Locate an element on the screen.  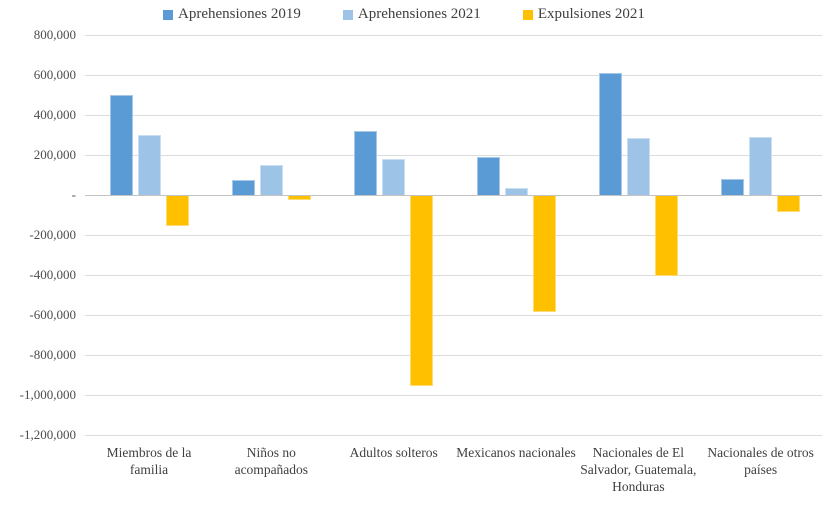
legend-label: Aprehensiones 2019 is located at coordinates (239, 14).